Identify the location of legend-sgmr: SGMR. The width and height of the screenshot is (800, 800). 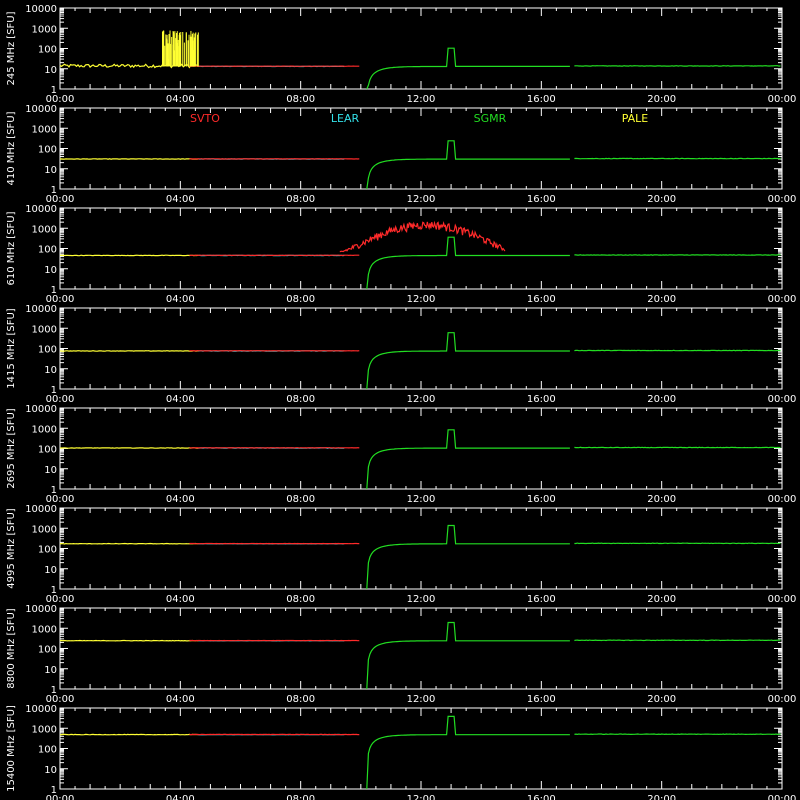
(490, 118).